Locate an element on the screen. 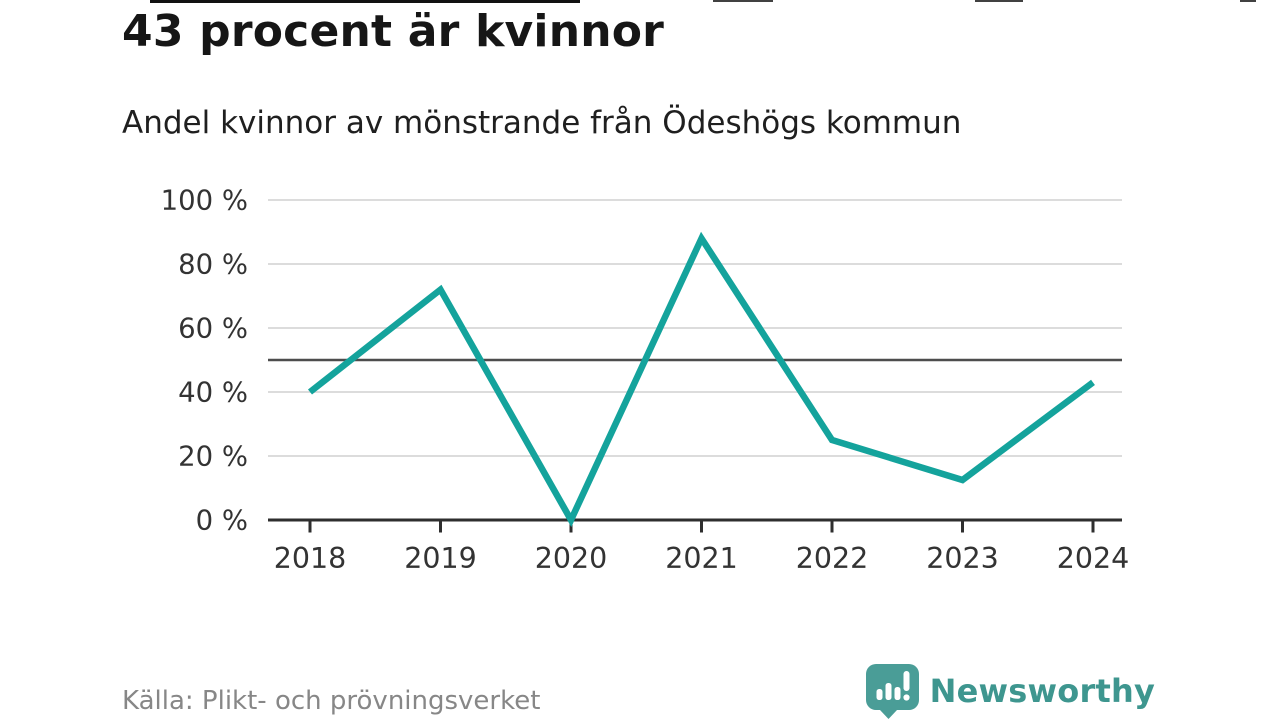  y-tick-label: 60 % is located at coordinates (213, 329).